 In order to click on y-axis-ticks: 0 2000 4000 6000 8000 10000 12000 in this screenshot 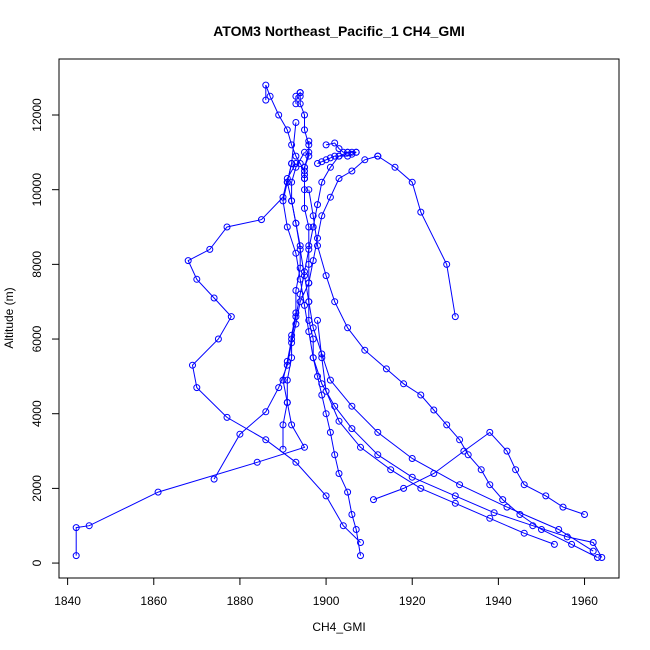, I will do `click(44, 332)`.